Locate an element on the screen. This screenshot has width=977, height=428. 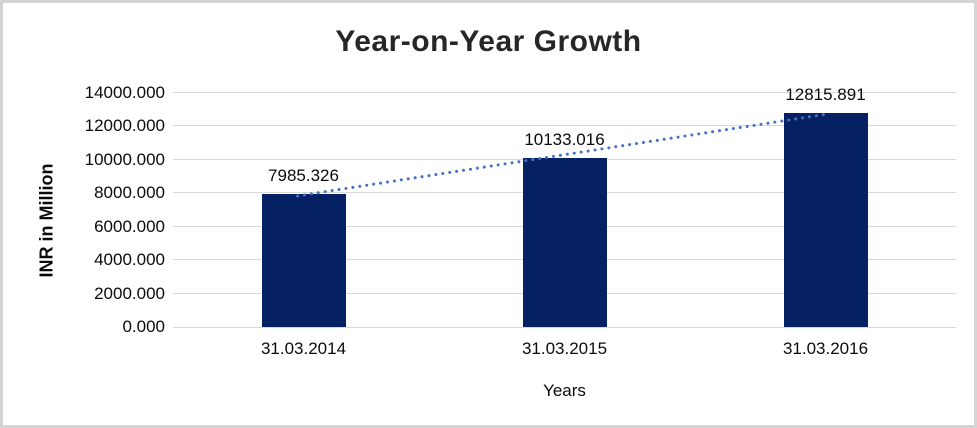
x-axis-title: Years is located at coordinates (564, 390).